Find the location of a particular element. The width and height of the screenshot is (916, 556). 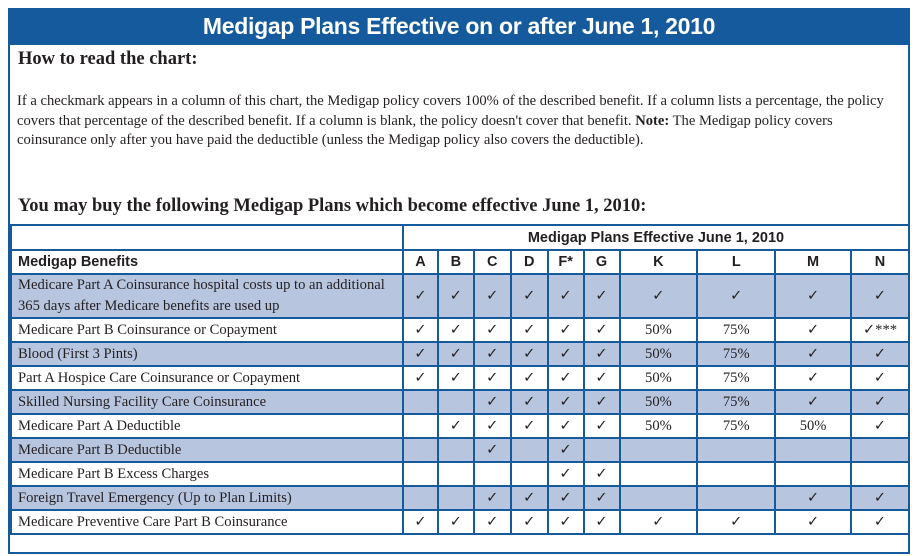

table-row: Medicare Part B Deductible ✓ ✓ is located at coordinates (460, 450).